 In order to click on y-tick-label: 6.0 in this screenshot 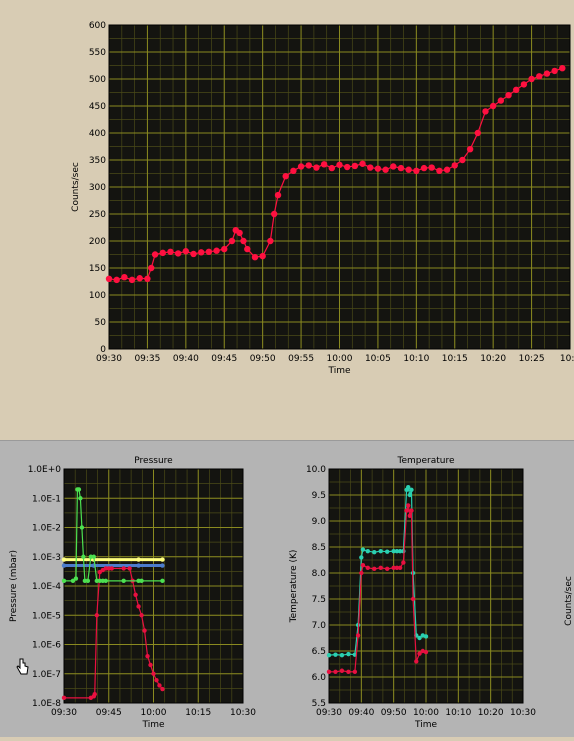, I will do `click(319, 678)`.